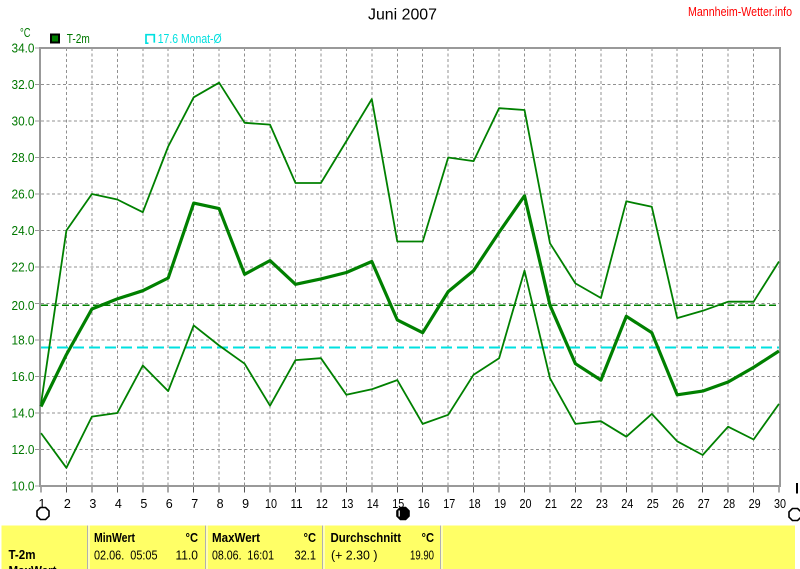 This screenshot has width=800, height=569. Describe the element at coordinates (576, 504) in the screenshot. I see `svg-text: 22` at that location.